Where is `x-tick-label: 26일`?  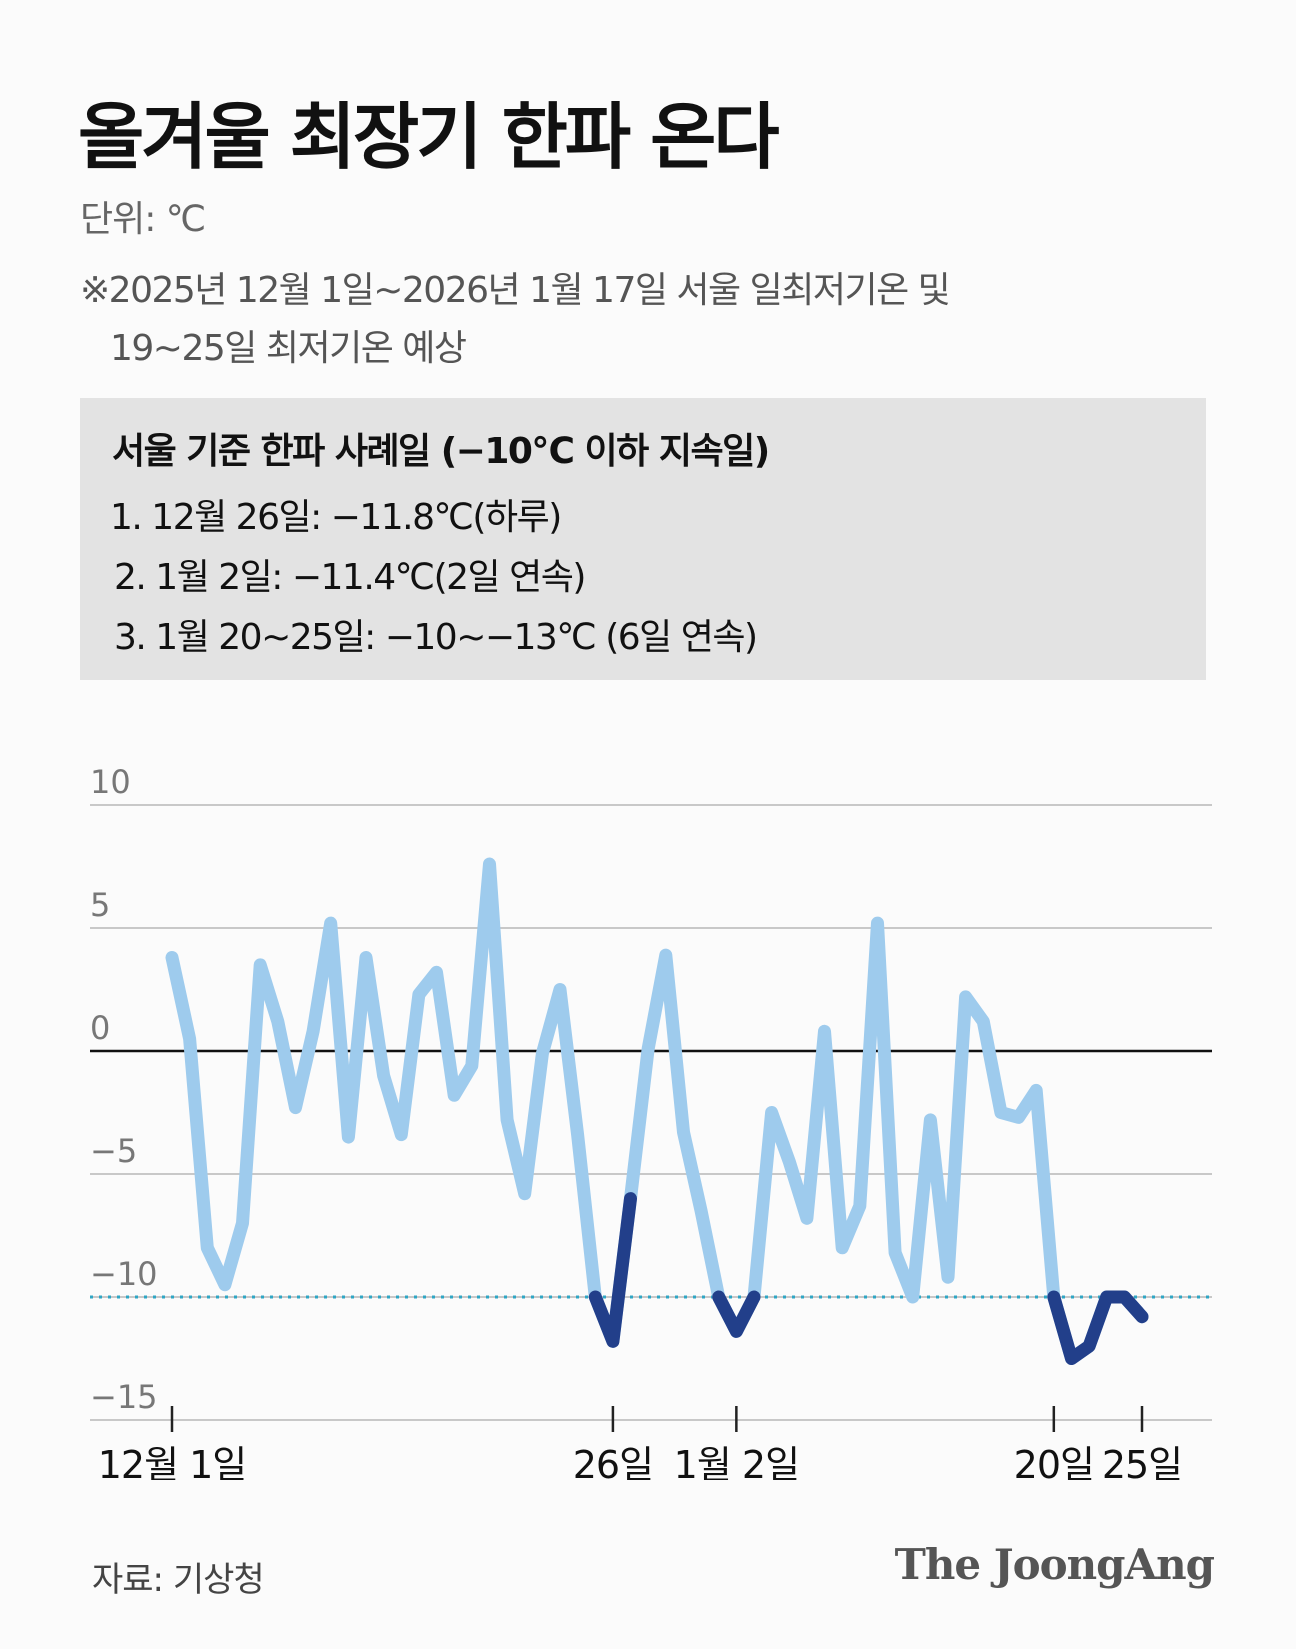
x-tick-label: 26일 is located at coordinates (613, 1461).